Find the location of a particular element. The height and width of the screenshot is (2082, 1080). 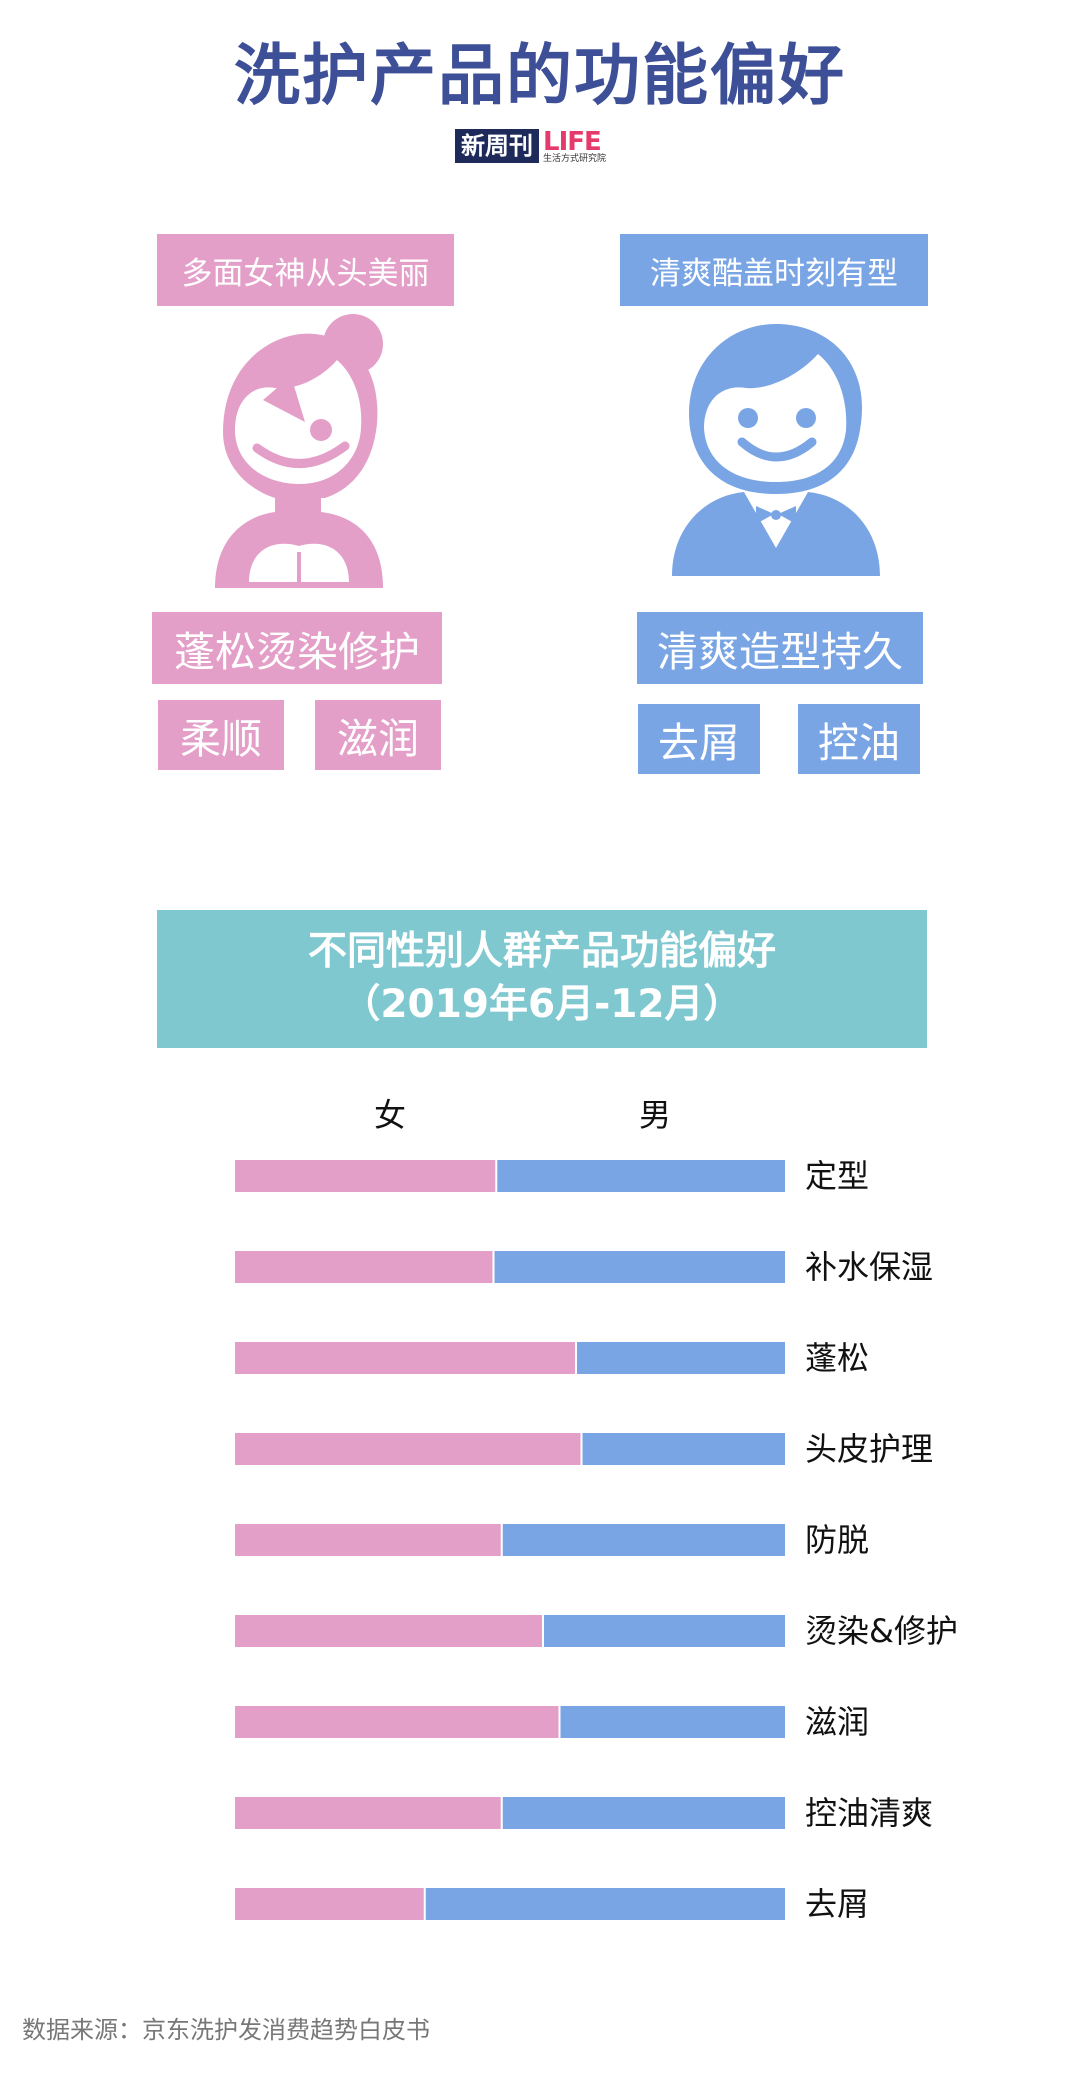

page-title: 洗护产品的功能偏好 is located at coordinates (540, 75).